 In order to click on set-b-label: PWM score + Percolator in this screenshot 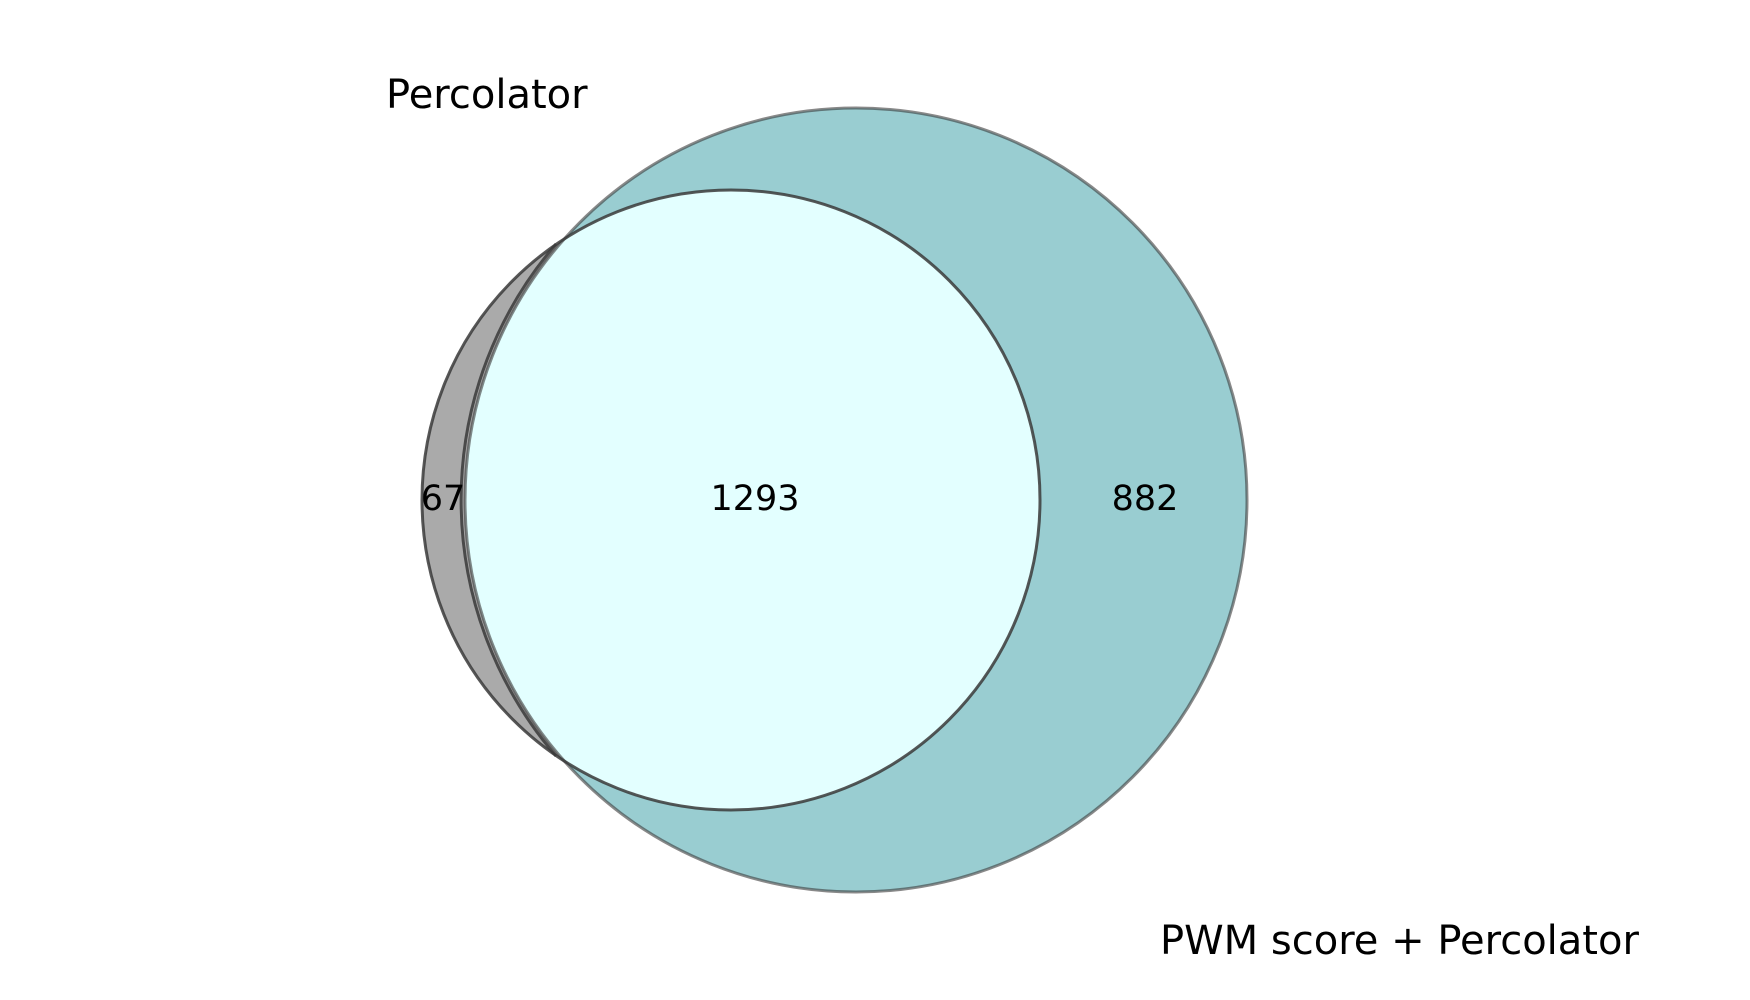, I will do `click(1399, 941)`.